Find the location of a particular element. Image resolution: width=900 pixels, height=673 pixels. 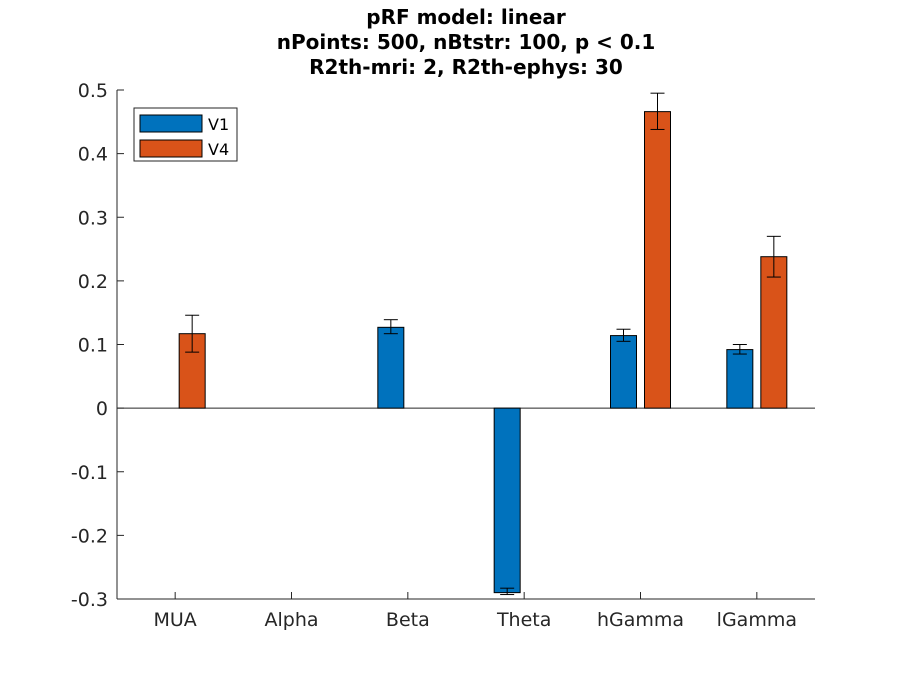

y-axis-ticks: -0.3 -0.2 -0.1 0 0.1 0.2 0.3 0.4 0.5 is located at coordinates (97, 345).